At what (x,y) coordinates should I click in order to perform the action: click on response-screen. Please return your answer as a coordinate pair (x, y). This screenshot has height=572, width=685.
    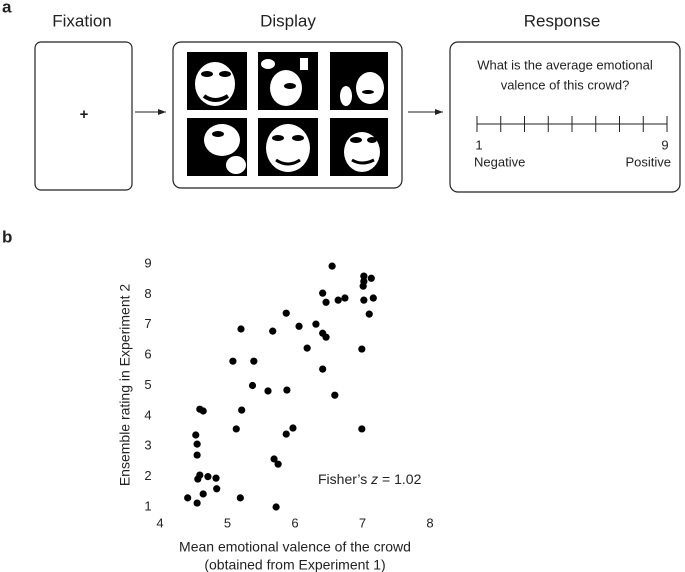
    Looking at the image, I should click on (565, 117).